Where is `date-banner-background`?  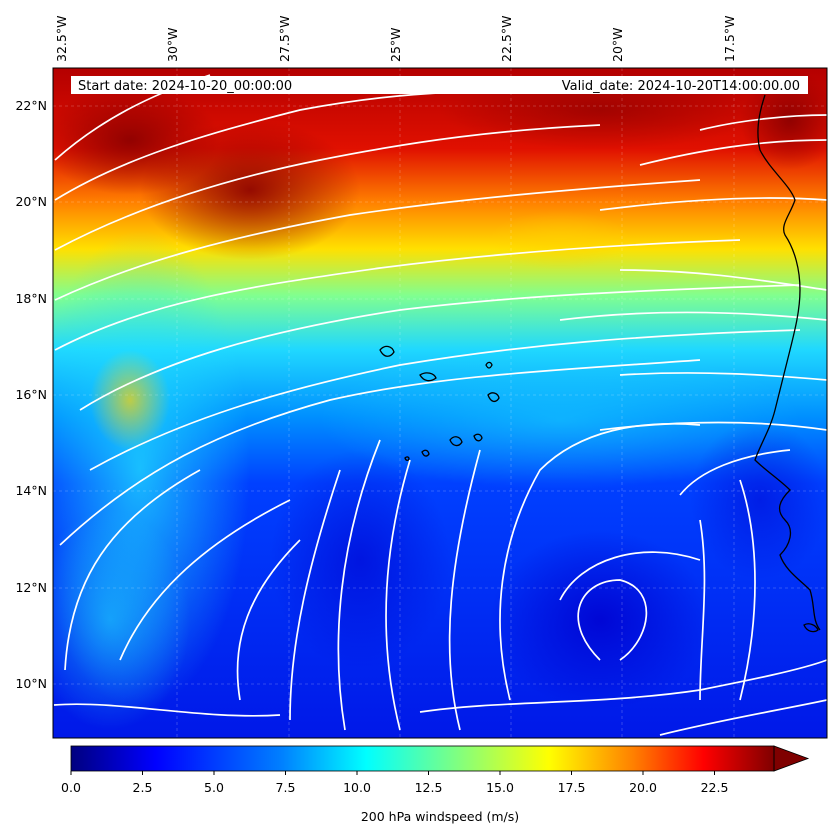 date-banner-background is located at coordinates (439, 85).